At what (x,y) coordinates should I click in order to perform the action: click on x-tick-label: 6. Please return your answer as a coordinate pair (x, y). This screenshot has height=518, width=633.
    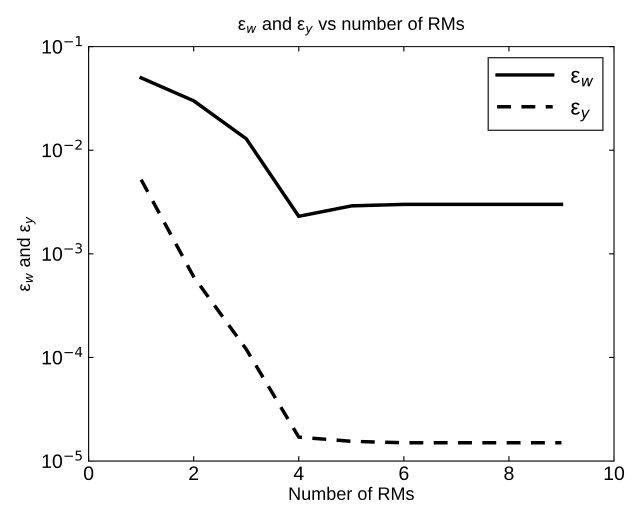
    Looking at the image, I should click on (403, 473).